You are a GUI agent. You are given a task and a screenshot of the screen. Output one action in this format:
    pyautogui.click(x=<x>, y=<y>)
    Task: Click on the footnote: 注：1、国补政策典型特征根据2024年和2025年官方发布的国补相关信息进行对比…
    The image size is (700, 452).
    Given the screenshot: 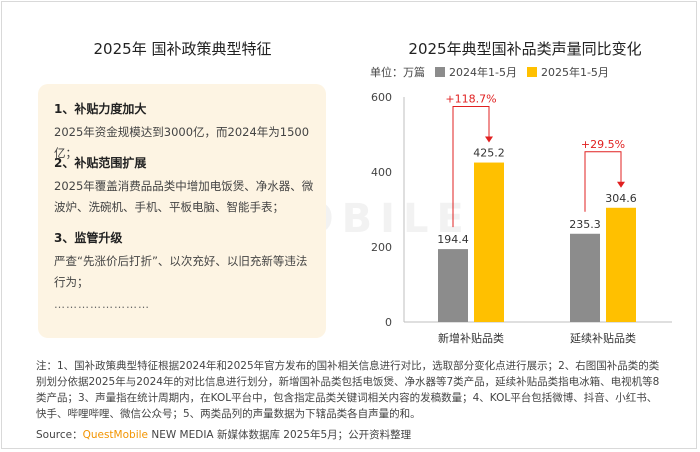 What is the action you would take?
    pyautogui.click(x=348, y=390)
    